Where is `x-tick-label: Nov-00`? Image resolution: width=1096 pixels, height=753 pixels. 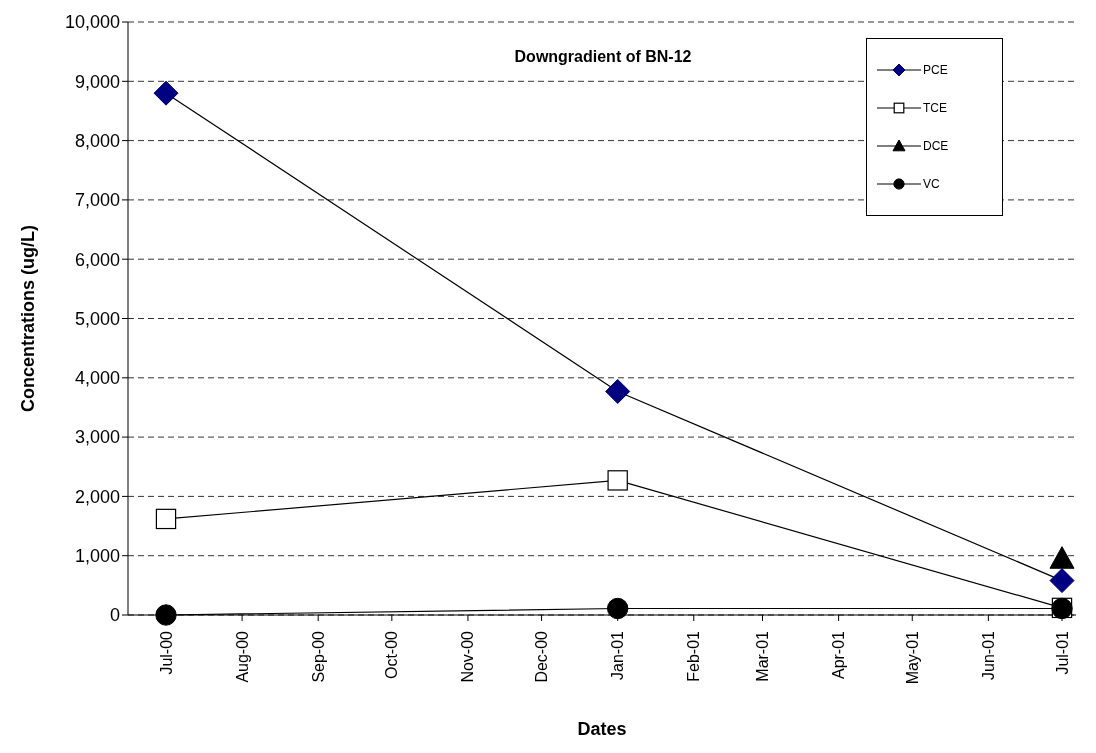
x-tick-label: Nov-00 is located at coordinates (468, 656).